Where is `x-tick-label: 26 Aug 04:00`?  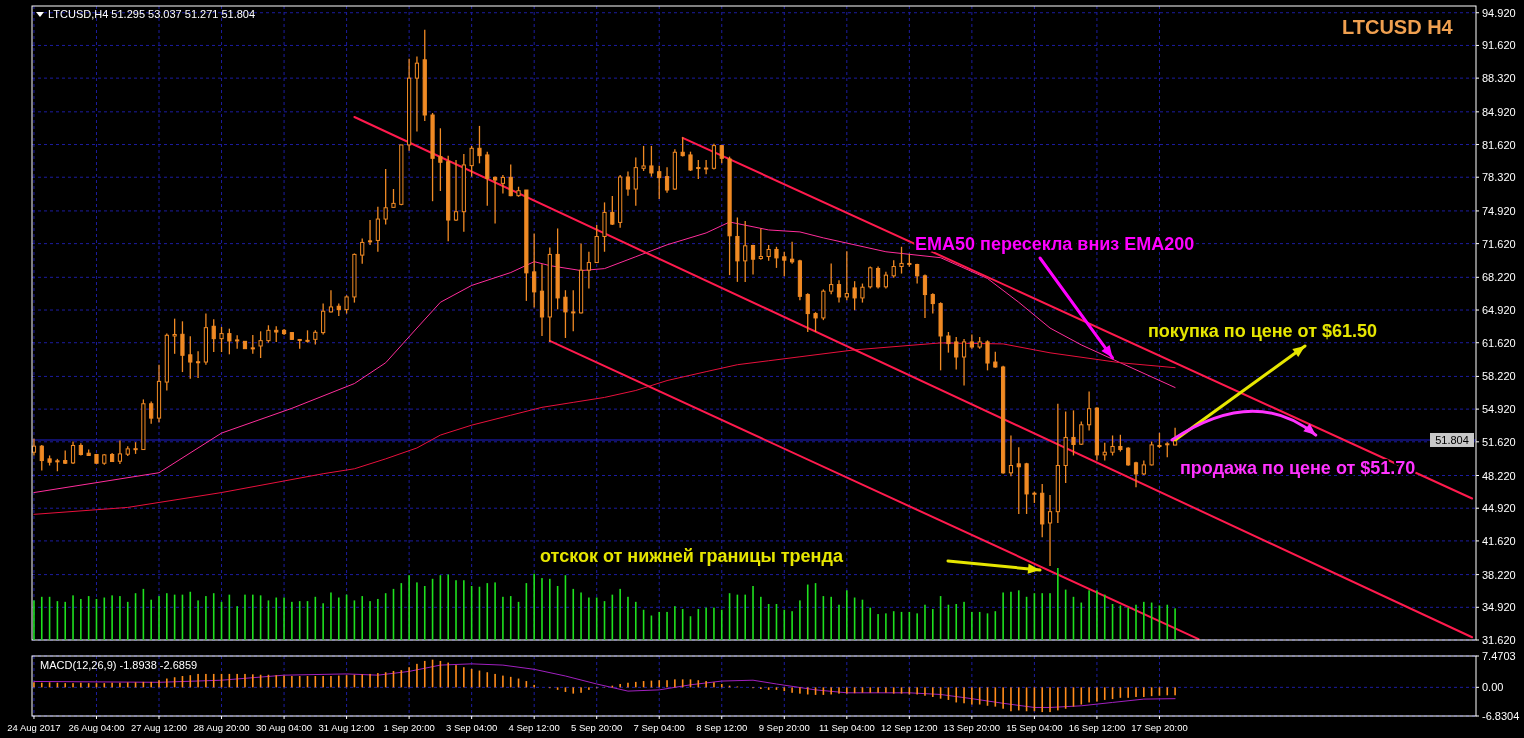
x-tick-label: 26 Aug 04:00 is located at coordinates (96, 727).